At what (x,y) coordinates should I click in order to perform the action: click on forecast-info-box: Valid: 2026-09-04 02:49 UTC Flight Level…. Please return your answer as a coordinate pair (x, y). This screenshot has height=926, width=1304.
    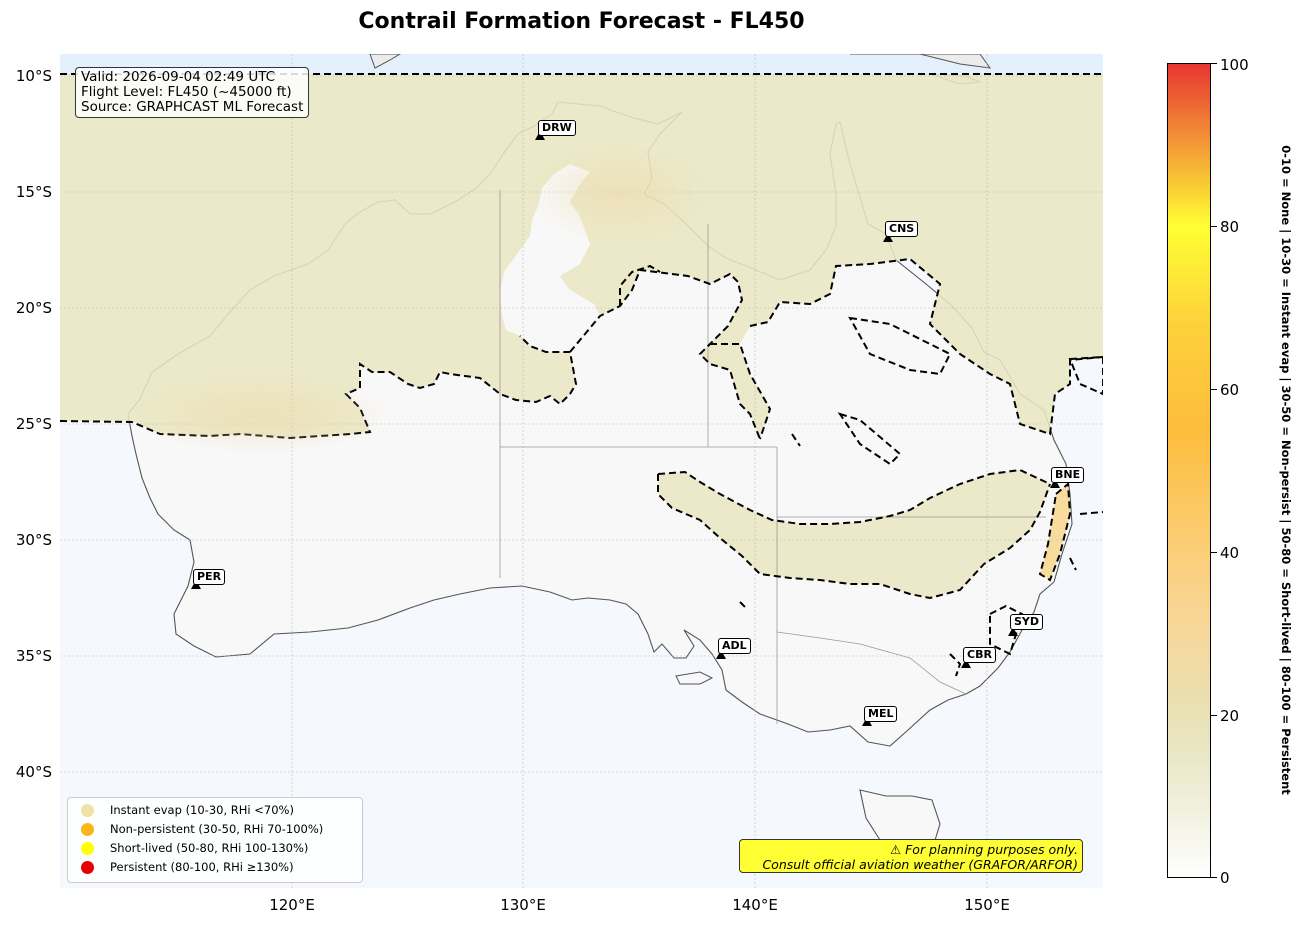
    Looking at the image, I should click on (192, 92).